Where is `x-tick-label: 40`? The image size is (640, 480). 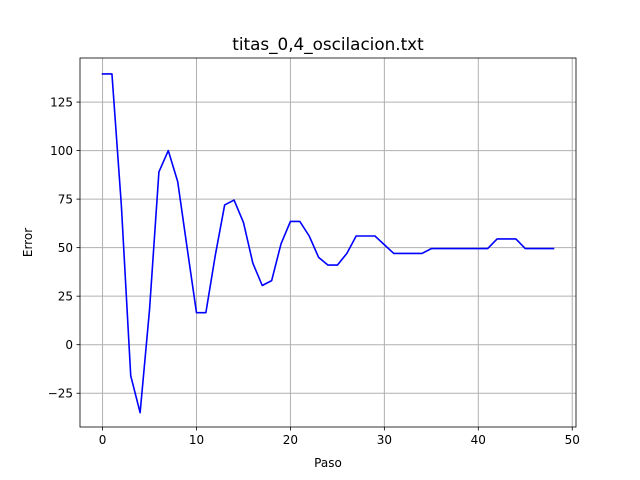
x-tick-label: 40 is located at coordinates (478, 440).